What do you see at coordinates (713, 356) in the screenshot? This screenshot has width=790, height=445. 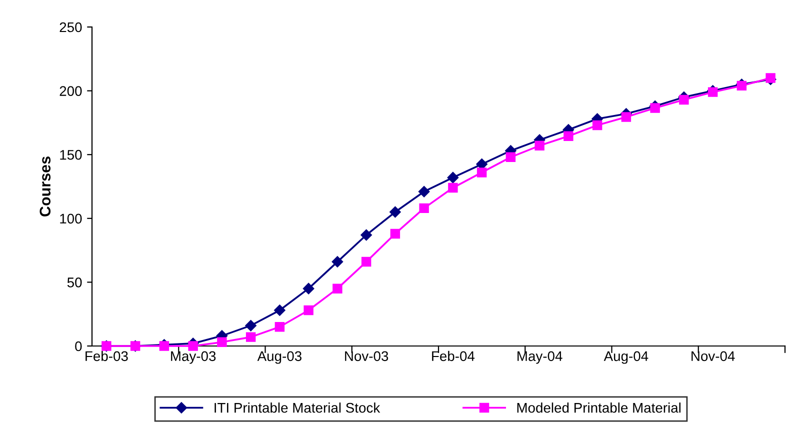 I see `x-tick-label: Nov-04` at bounding box center [713, 356].